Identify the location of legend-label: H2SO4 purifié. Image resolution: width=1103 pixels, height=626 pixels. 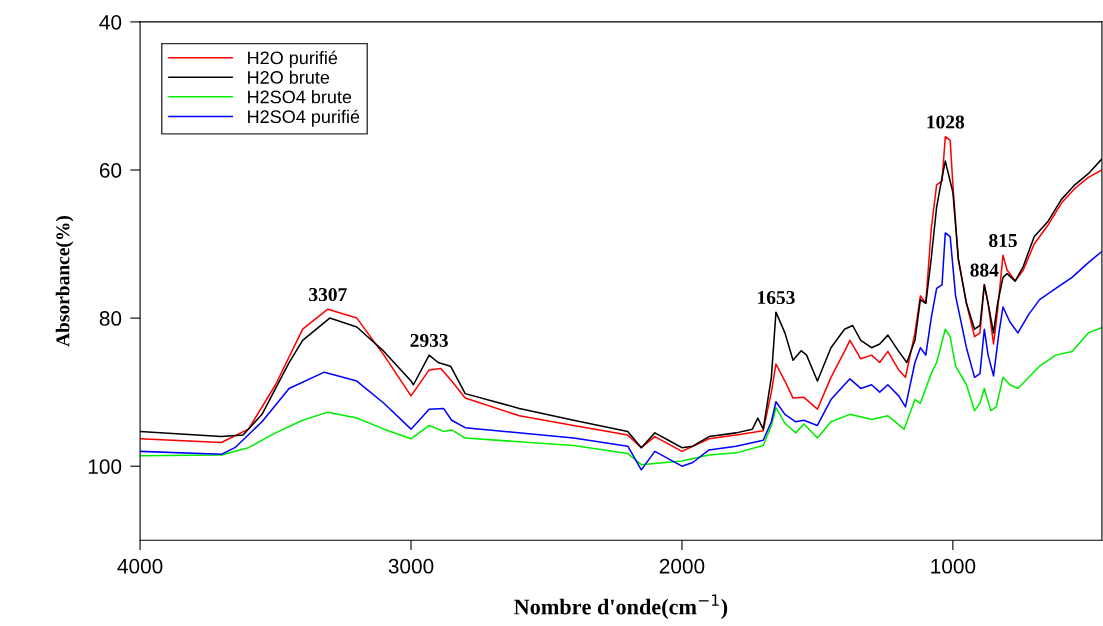
(304, 118).